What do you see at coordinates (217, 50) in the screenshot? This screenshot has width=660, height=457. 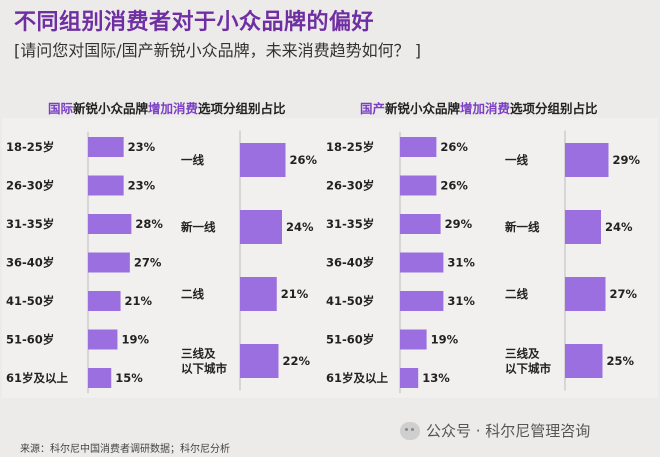 I see `page-subtitle: [请问您对国际/国产新锐小众品牌，未来消费趋势如何？ ]` at bounding box center [217, 50].